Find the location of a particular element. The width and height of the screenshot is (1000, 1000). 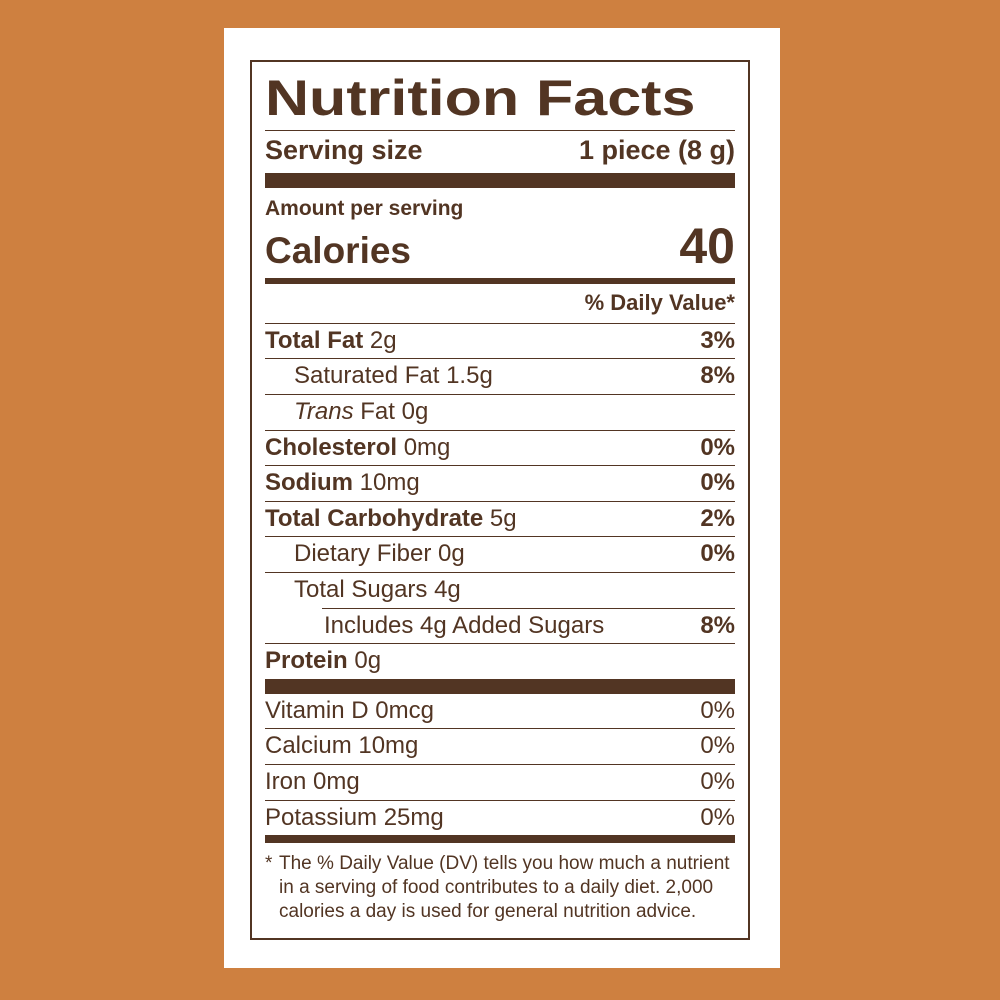

nutrient-name: Total Sugars 4g is located at coordinates (377, 590).